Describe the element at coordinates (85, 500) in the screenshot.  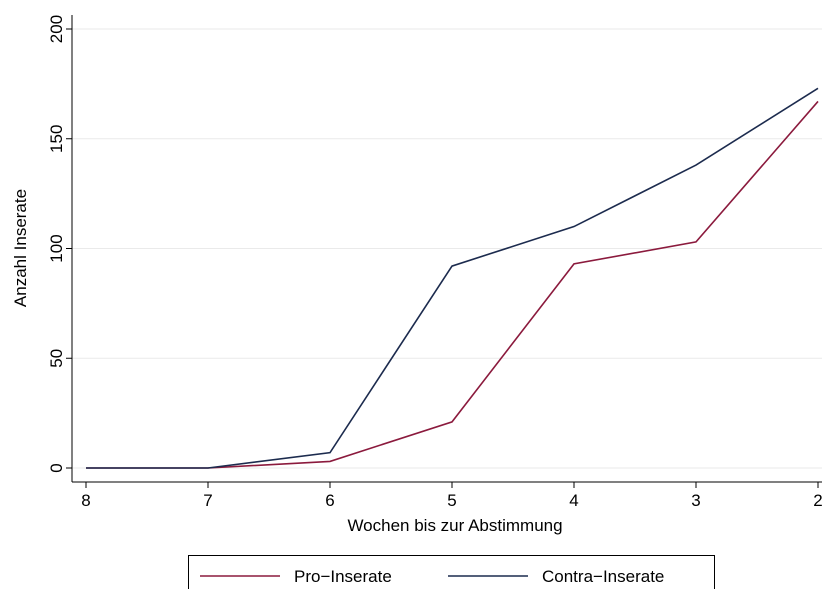
I see `x-tick-label: 8` at that location.